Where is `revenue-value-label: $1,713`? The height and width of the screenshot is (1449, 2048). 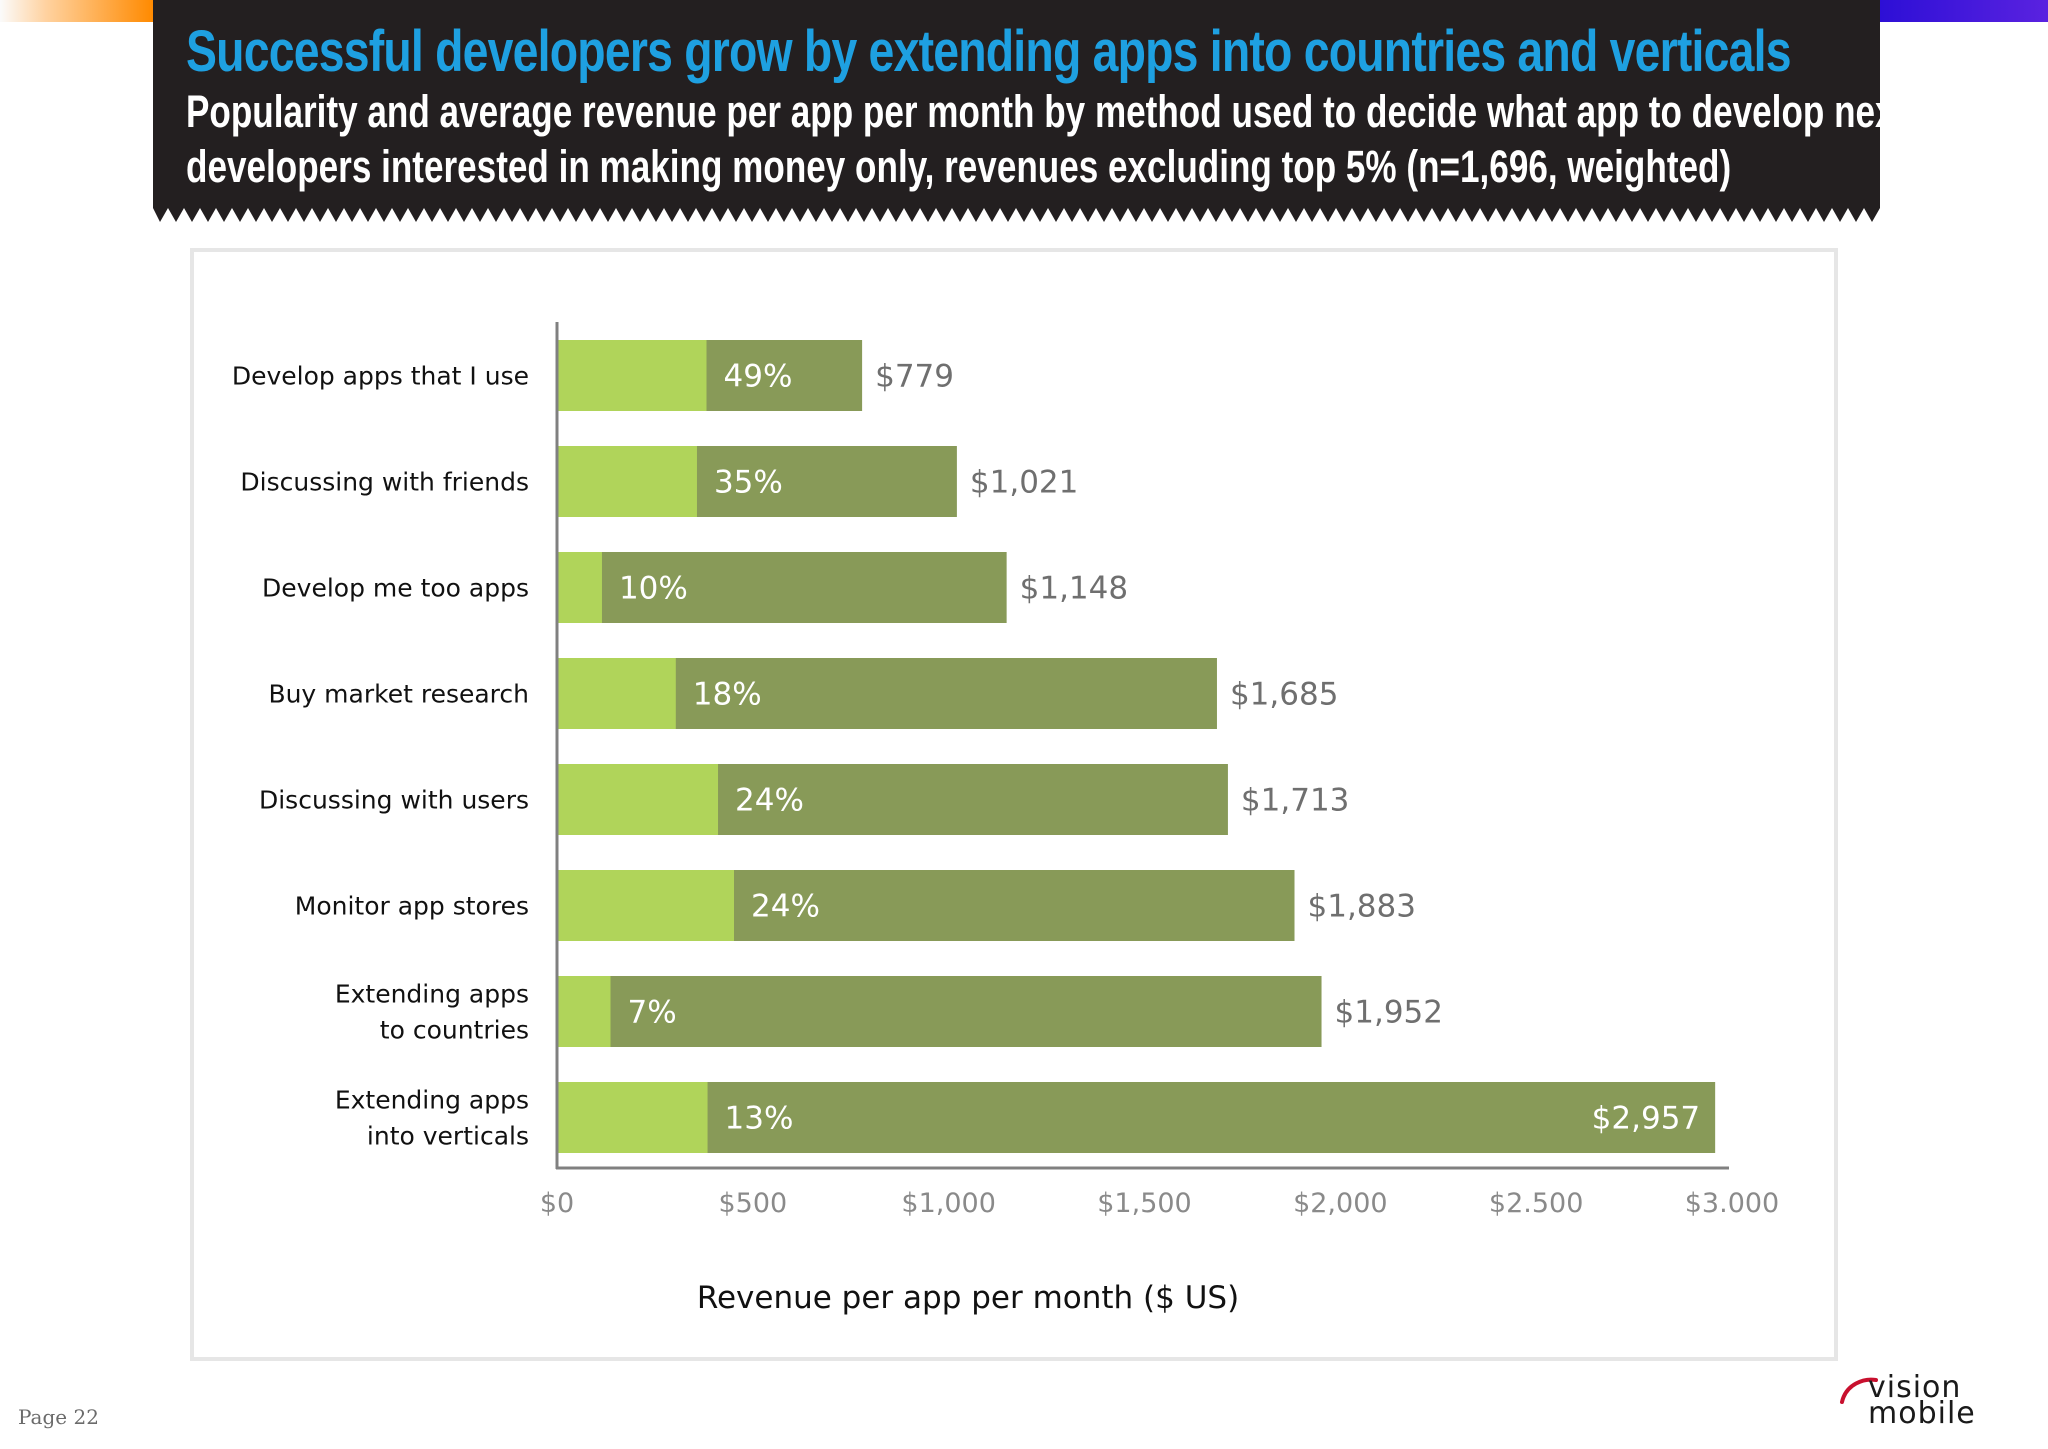
revenue-value-label: $1,713 is located at coordinates (1295, 801).